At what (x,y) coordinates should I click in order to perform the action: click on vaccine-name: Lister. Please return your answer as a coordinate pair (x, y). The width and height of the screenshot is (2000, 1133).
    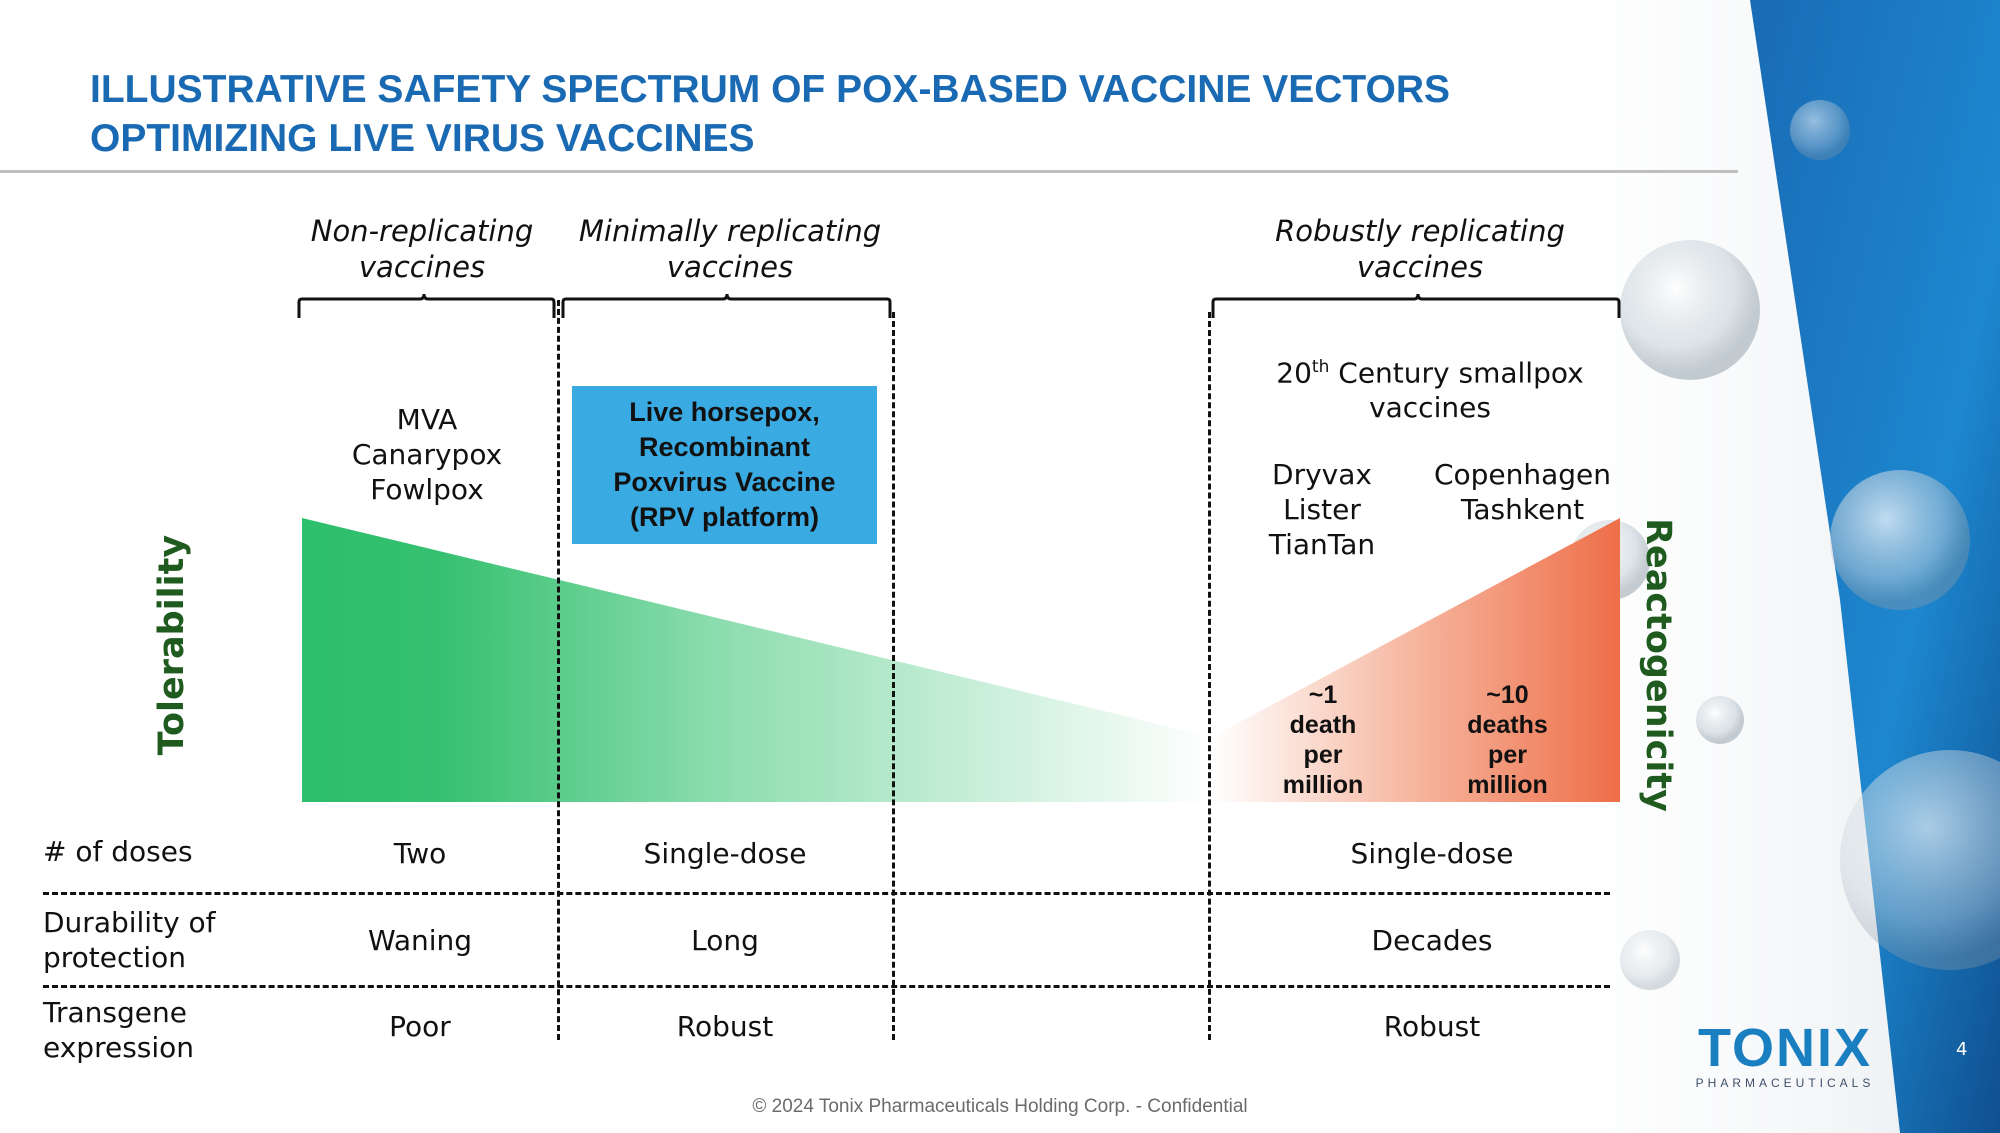
    Looking at the image, I should click on (1322, 509).